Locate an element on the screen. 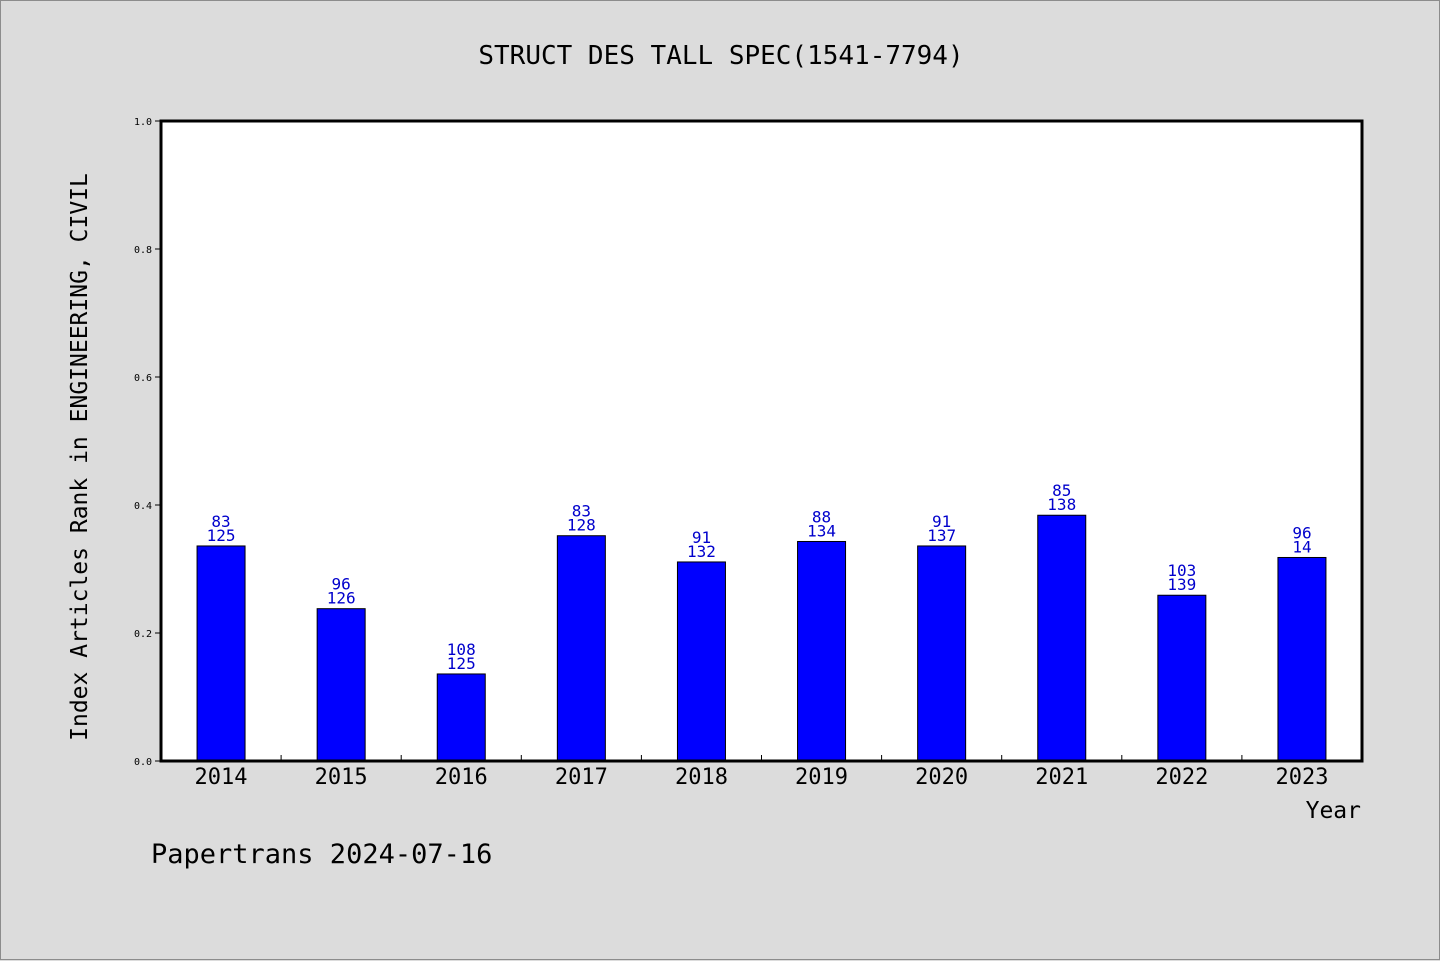 Image resolution: width=1440 pixels, height=961 pixels. bar-2016 is located at coordinates (461, 717).